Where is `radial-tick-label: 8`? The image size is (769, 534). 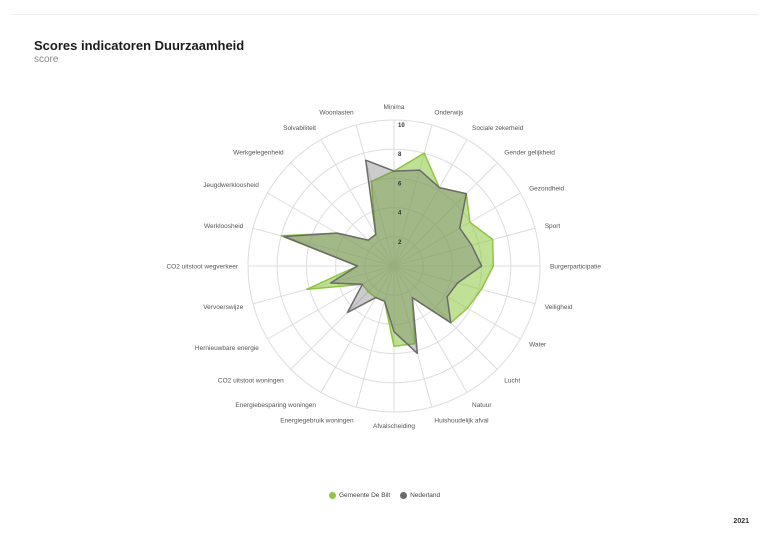
radial-tick-label: 8 is located at coordinates (400, 155).